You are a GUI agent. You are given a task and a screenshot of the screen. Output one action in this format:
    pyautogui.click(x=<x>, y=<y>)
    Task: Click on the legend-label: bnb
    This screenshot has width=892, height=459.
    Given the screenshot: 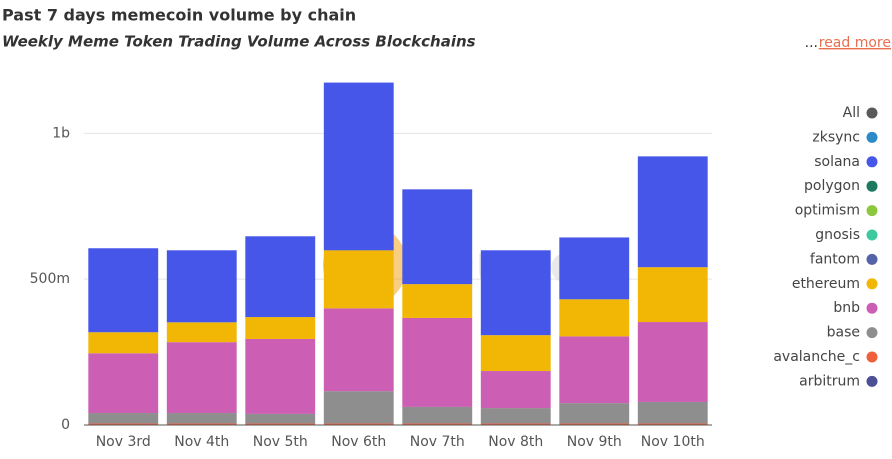 What is the action you would take?
    pyautogui.click(x=846, y=308)
    